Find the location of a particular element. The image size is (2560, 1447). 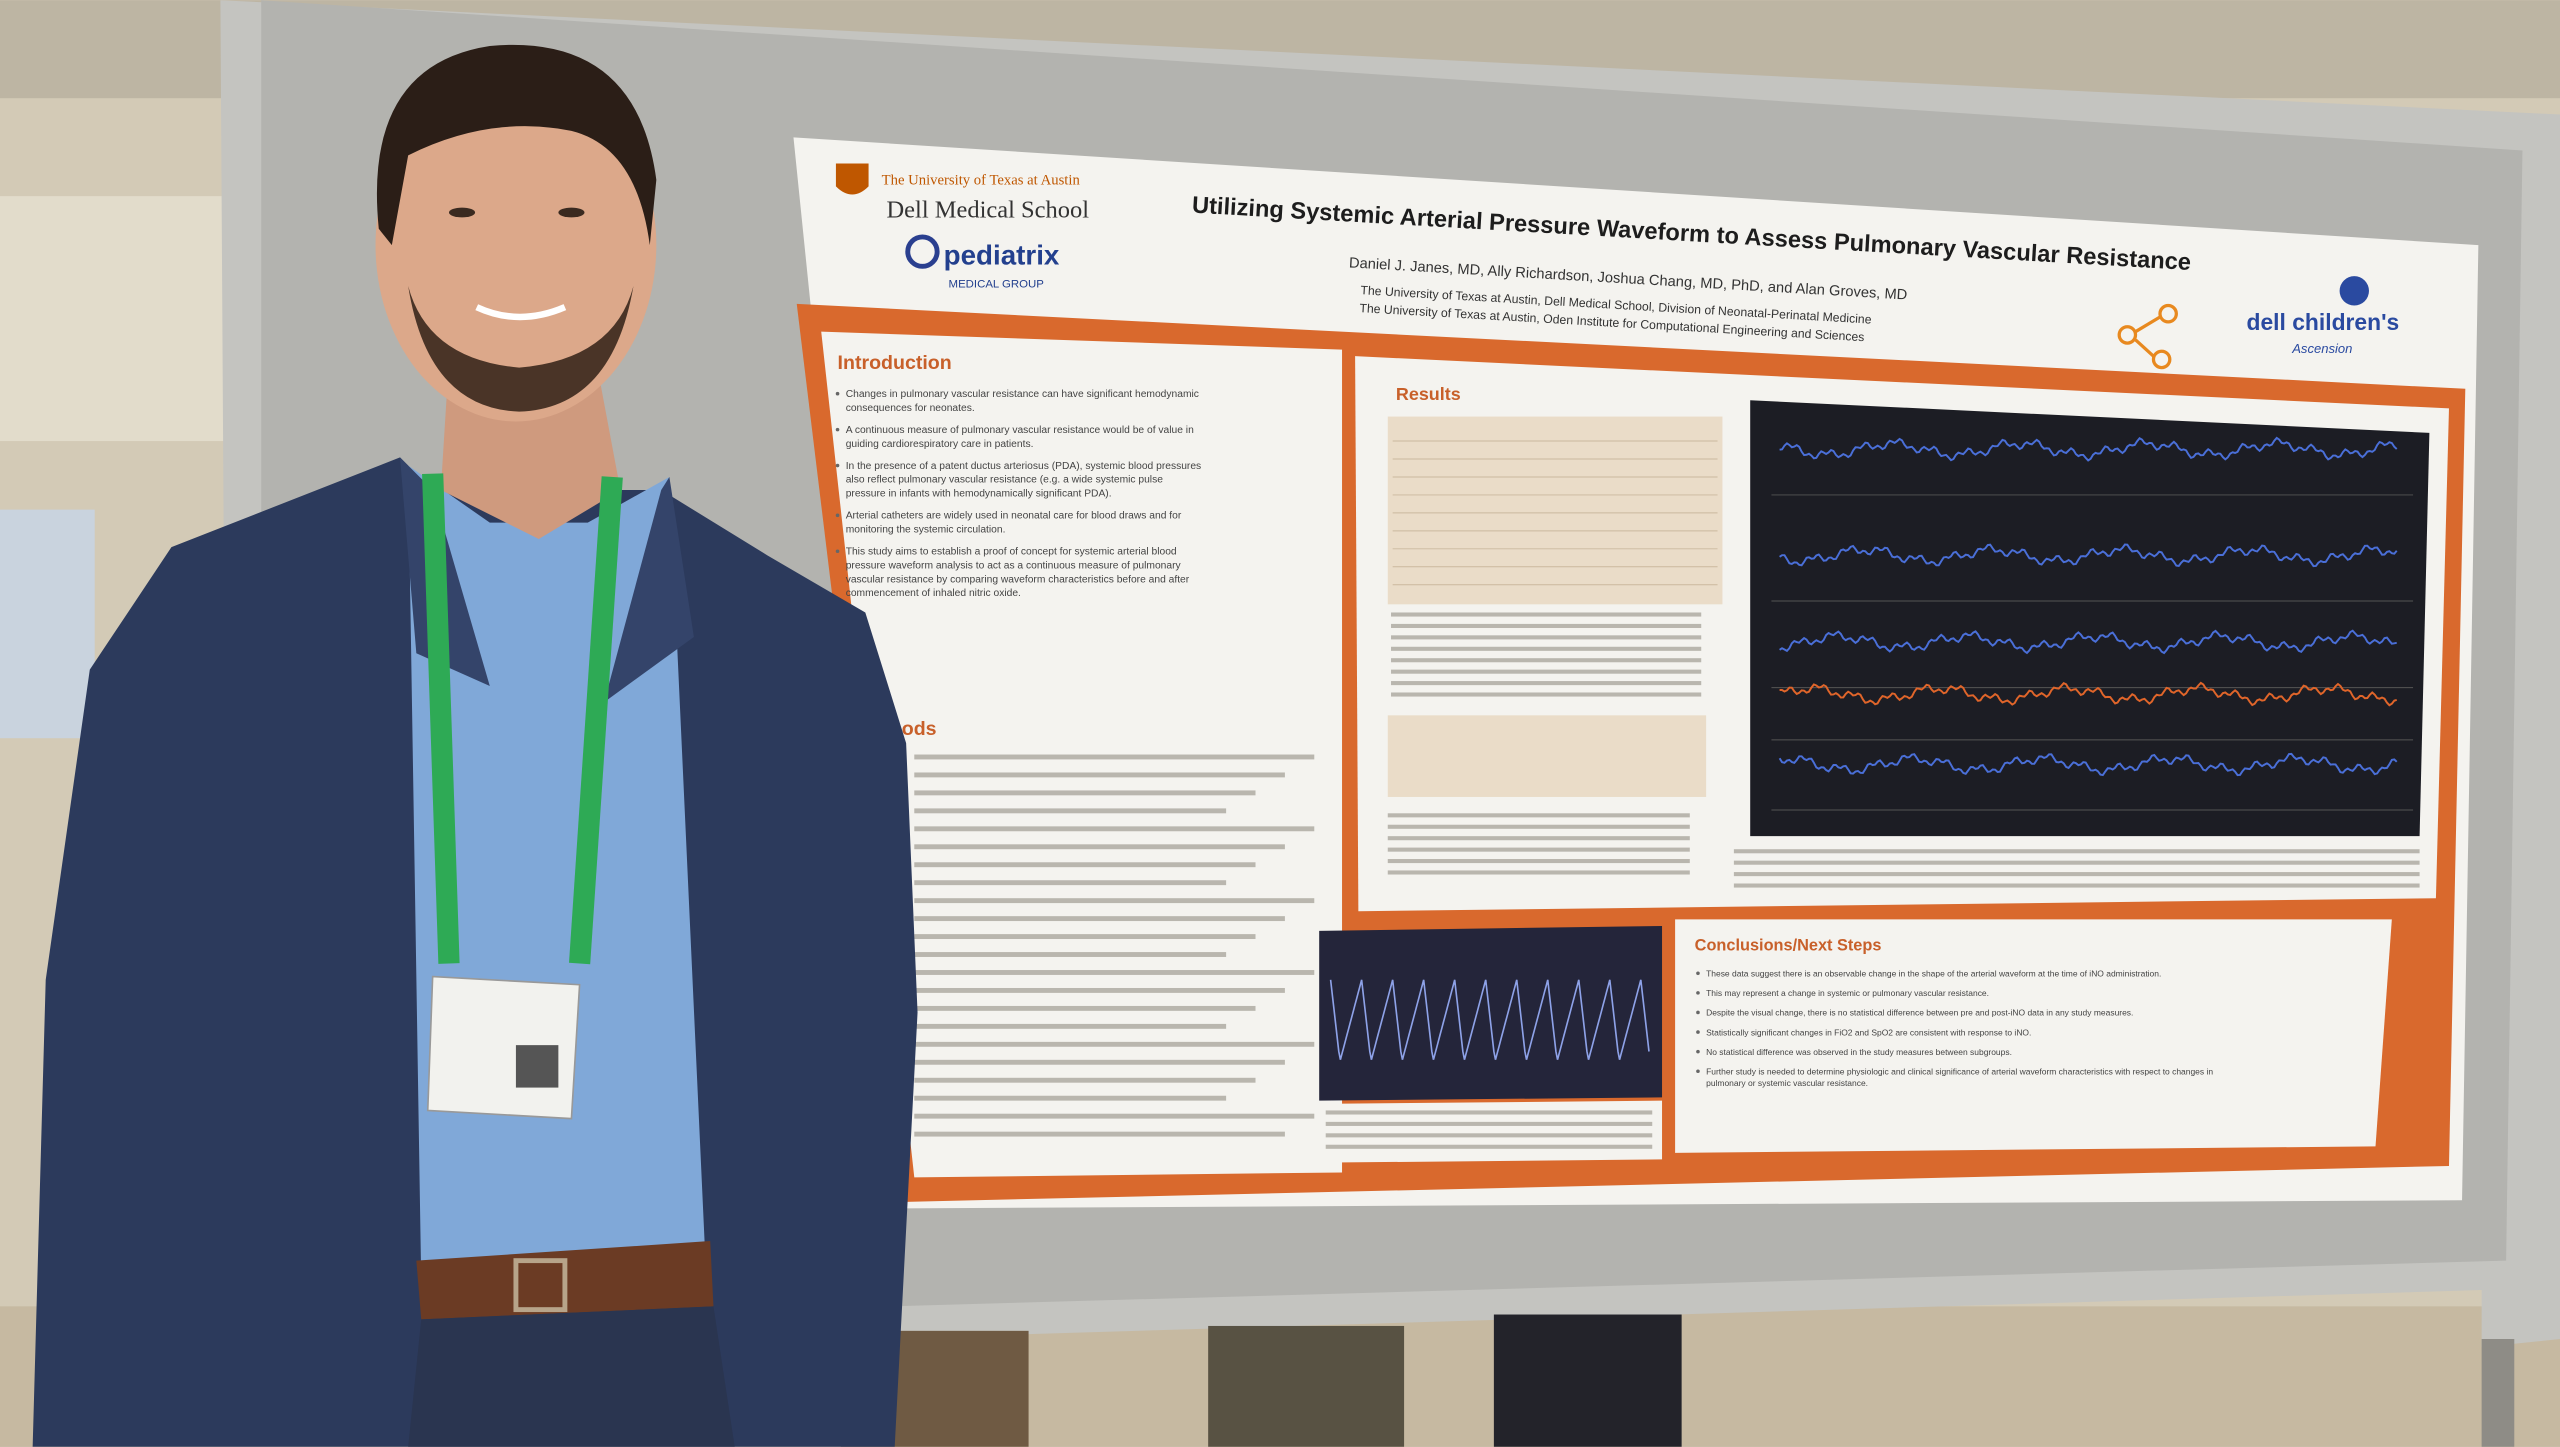

text-line: consequences for neonates. is located at coordinates (910, 408).